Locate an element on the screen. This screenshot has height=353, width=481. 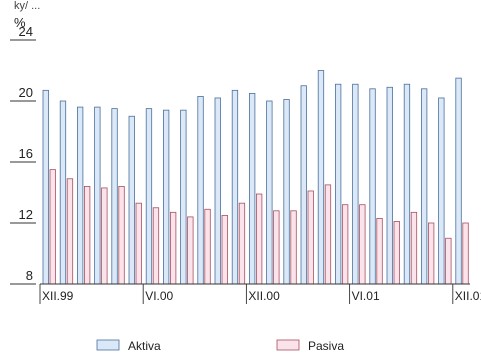
legend-label-pasiva: Pasiva is located at coordinates (326, 346).